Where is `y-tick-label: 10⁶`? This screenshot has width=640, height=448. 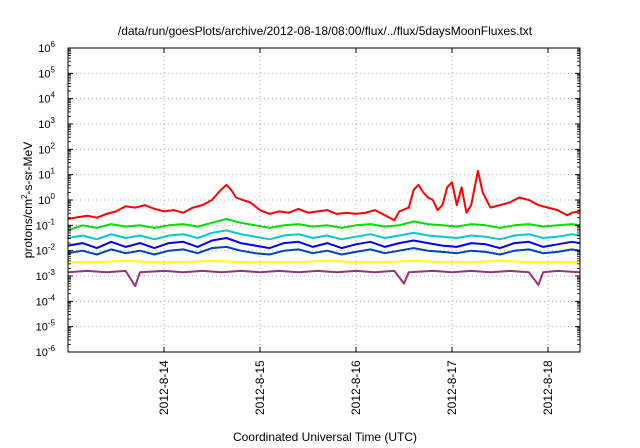 y-tick-label: 10⁶ is located at coordinates (46, 47).